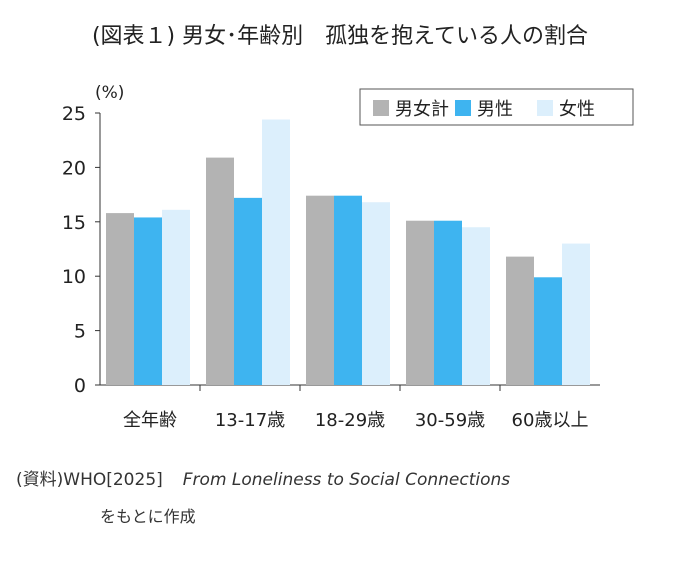 The height and width of the screenshot is (568, 680). Describe the element at coordinates (74, 114) in the screenshot. I see `y-tick-label: 25` at that location.